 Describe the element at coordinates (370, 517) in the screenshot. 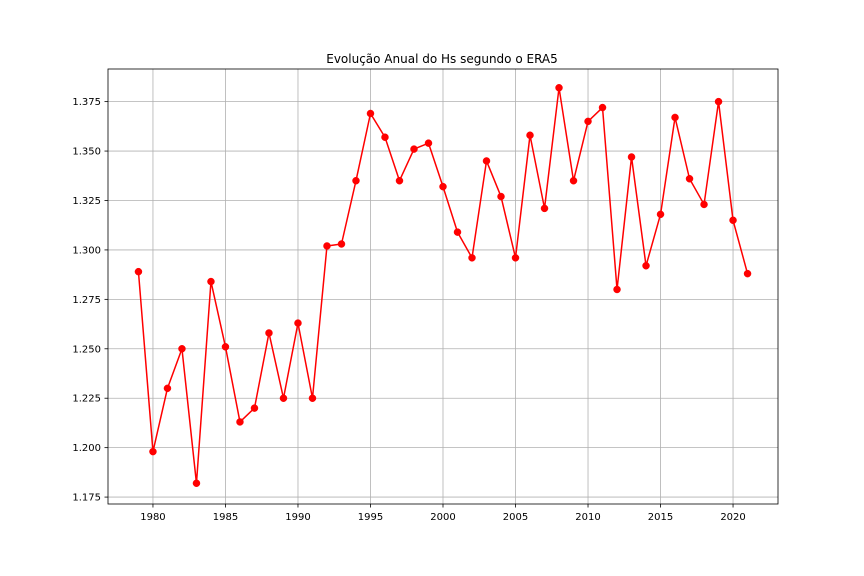

I see `x-tick-label: 1995` at that location.